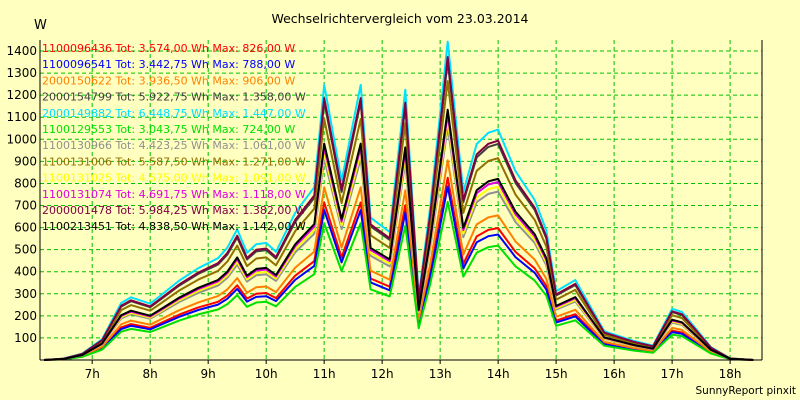 The image size is (800, 400). I want to click on y-tick-label: 500, so click(25, 250).